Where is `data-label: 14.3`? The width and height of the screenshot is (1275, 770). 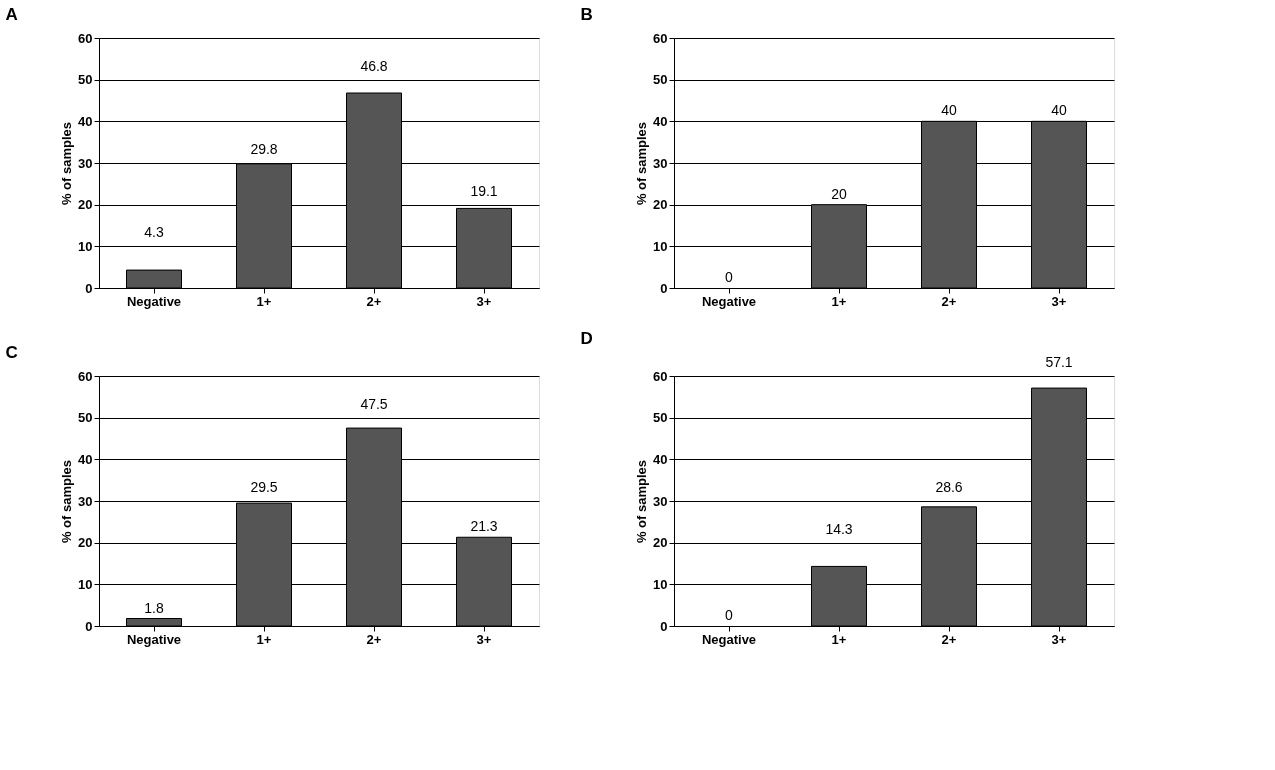 data-label: 14.3 is located at coordinates (839, 528).